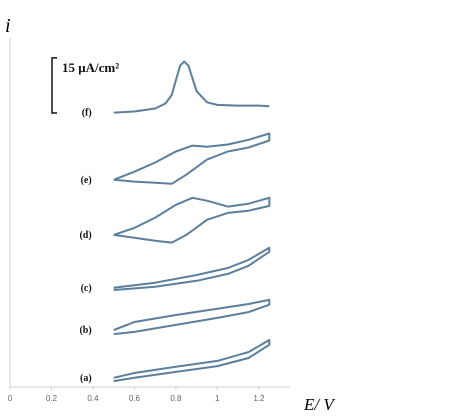 The height and width of the screenshot is (417, 474). What do you see at coordinates (85, 330) in the screenshot?
I see `series-label: (b)` at bounding box center [85, 330].